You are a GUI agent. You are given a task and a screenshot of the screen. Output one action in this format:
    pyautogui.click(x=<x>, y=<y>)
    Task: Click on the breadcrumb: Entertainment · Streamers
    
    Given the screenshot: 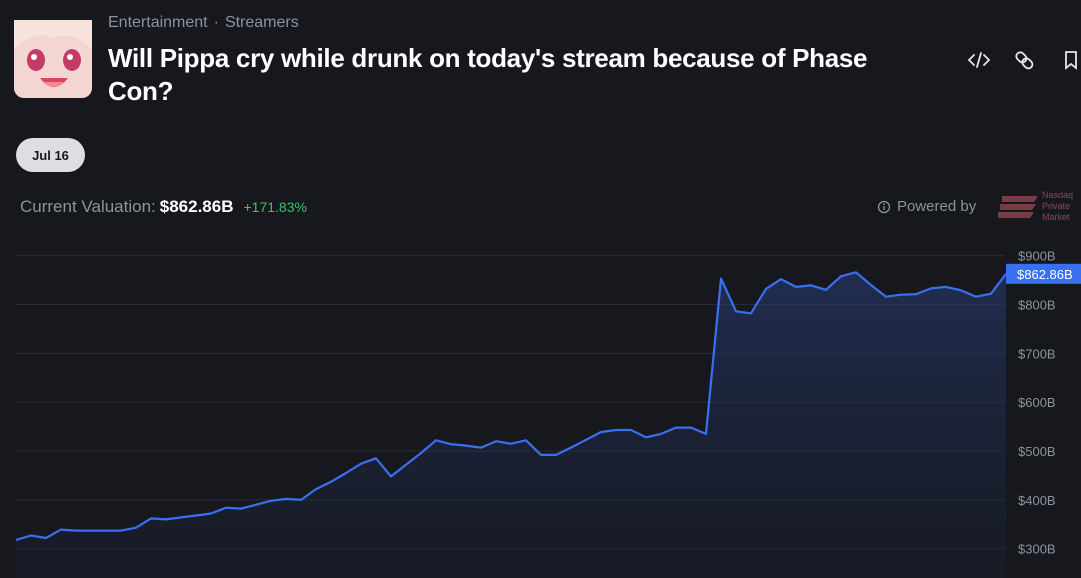 What is the action you would take?
    pyautogui.click(x=206, y=23)
    